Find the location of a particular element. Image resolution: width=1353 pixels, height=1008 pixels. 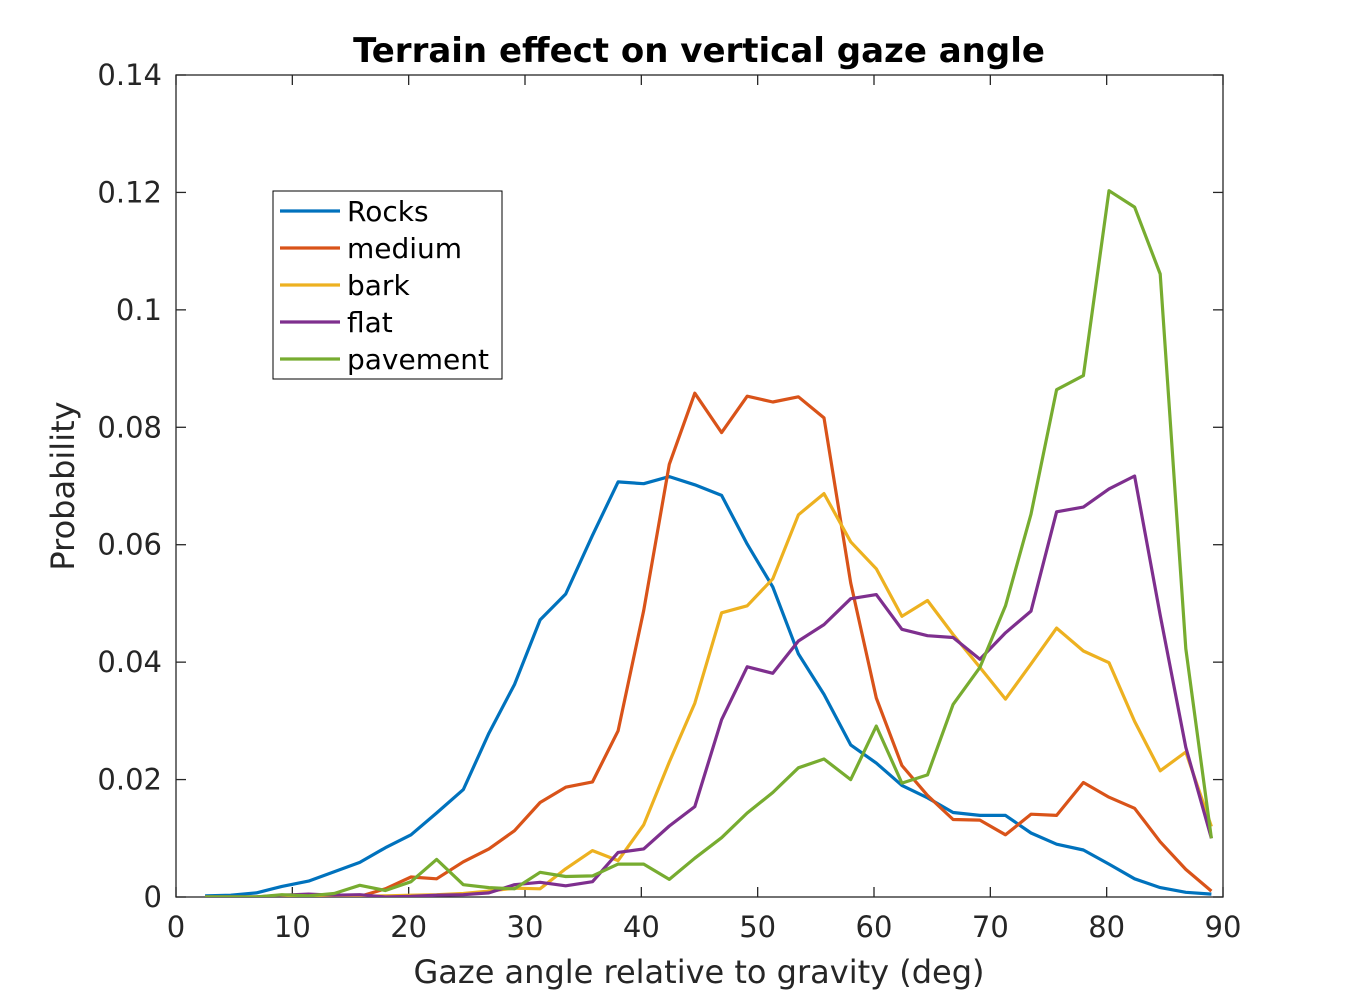

legend-items: Rocks medium bark flat pavement is located at coordinates (384, 285).